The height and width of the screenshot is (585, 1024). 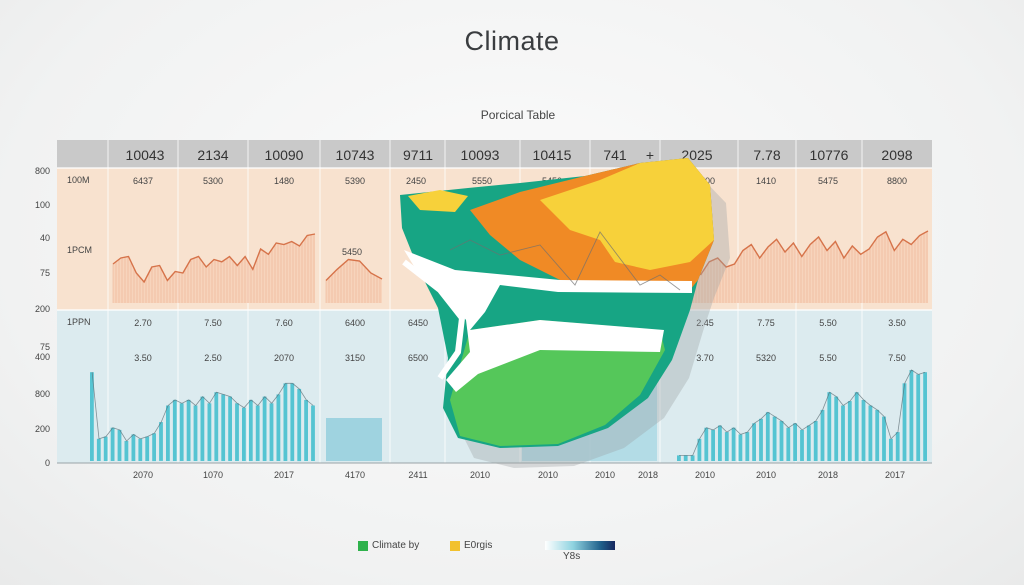 I want to click on row1-value: 2450, so click(x=416, y=181).